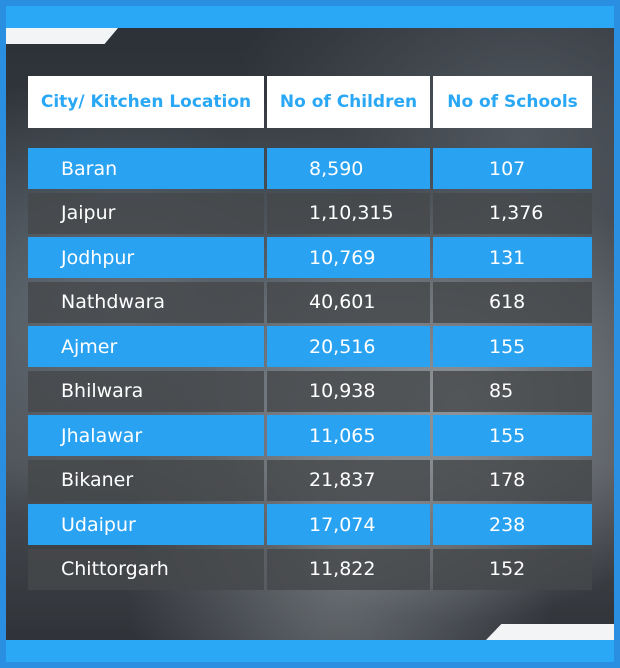 The height and width of the screenshot is (668, 620). I want to click on children-cell: 11,822, so click(348, 569).